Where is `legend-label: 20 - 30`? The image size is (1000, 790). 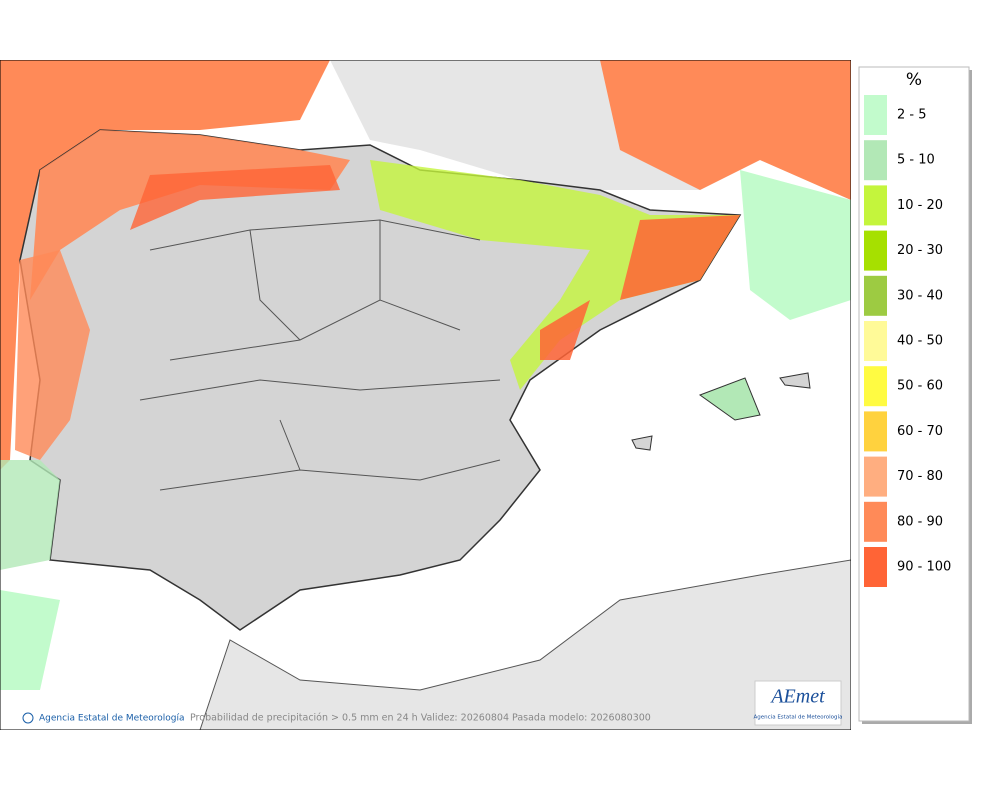 legend-label: 20 - 30 is located at coordinates (920, 250).